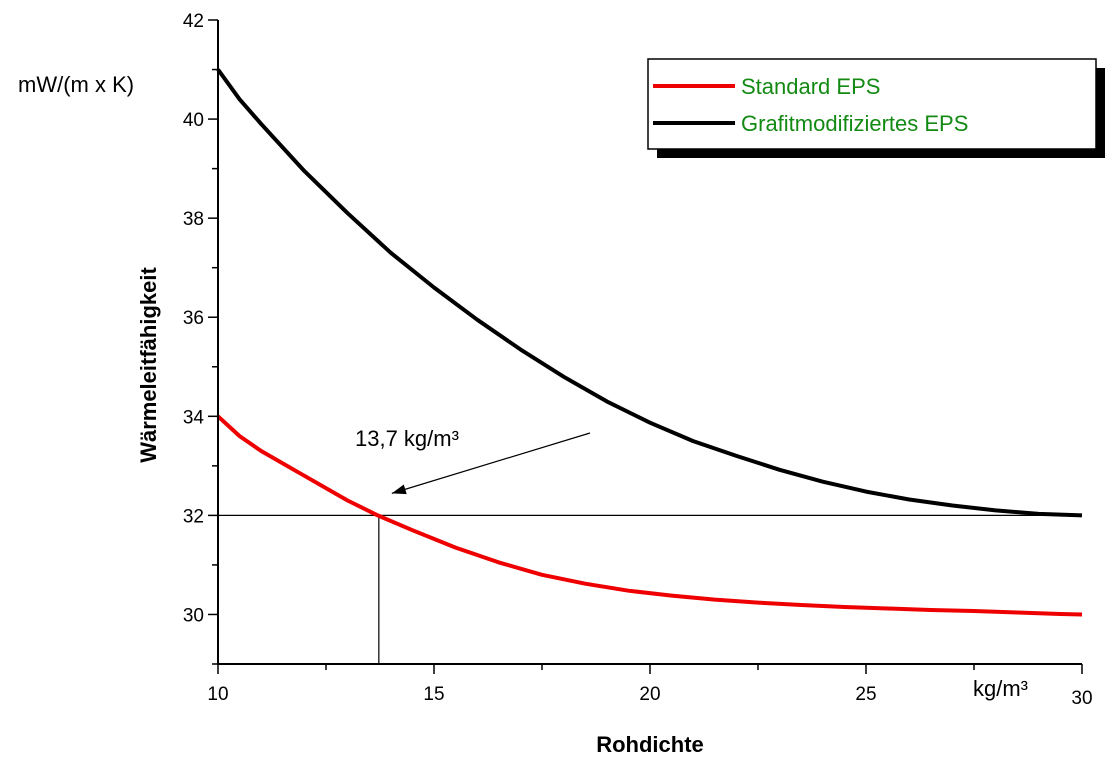  I want to click on y-tick-label: 30, so click(193, 615).